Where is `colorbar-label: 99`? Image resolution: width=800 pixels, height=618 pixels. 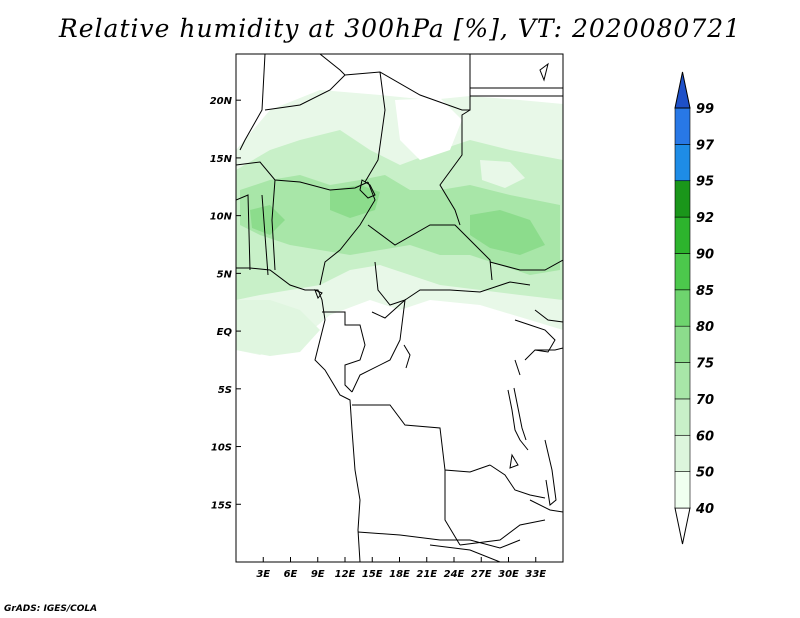 colorbar-label: 99 is located at coordinates (705, 109).